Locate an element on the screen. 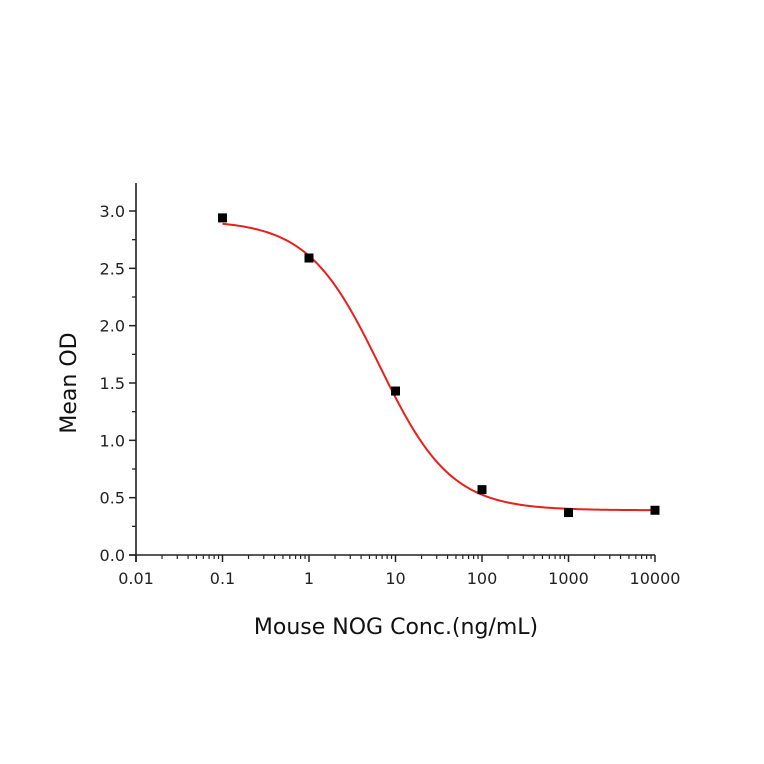 The width and height of the screenshot is (764, 764). x-axis-title: Mouse NOG Conc.(ng/mL) is located at coordinates (396, 627).